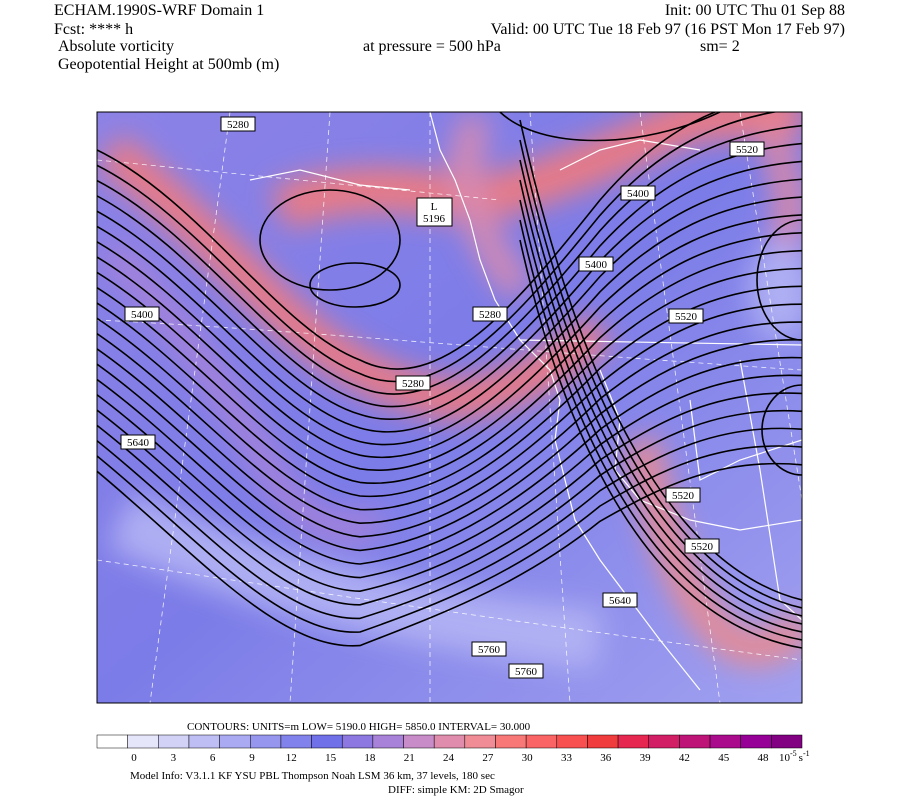 Image resolution: width=900 pixels, height=800 pixels. Describe the element at coordinates (116, 46) in the screenshot. I see `header-field: Absolute vorticity` at that location.